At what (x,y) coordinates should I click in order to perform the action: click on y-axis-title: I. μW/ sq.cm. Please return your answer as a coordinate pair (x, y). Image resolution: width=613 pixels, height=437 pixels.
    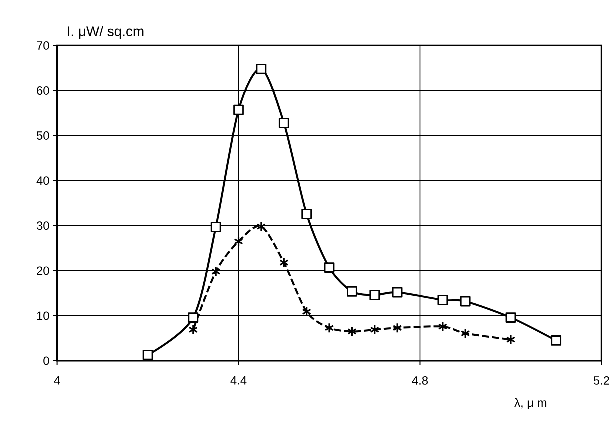
    Looking at the image, I should click on (106, 33).